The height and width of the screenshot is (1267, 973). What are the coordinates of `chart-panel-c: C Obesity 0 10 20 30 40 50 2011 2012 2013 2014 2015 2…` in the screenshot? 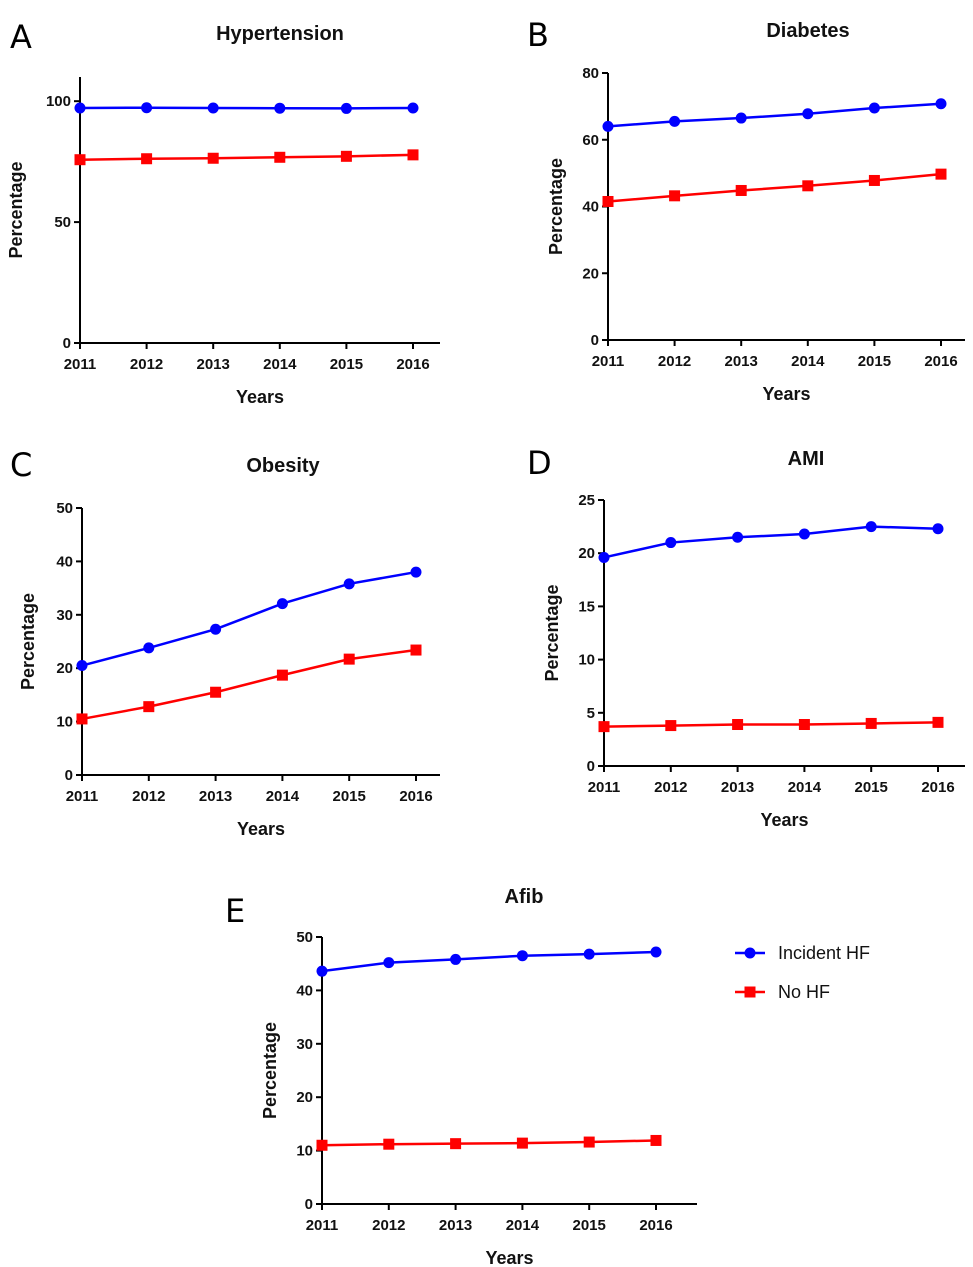 It's located at (225, 642).